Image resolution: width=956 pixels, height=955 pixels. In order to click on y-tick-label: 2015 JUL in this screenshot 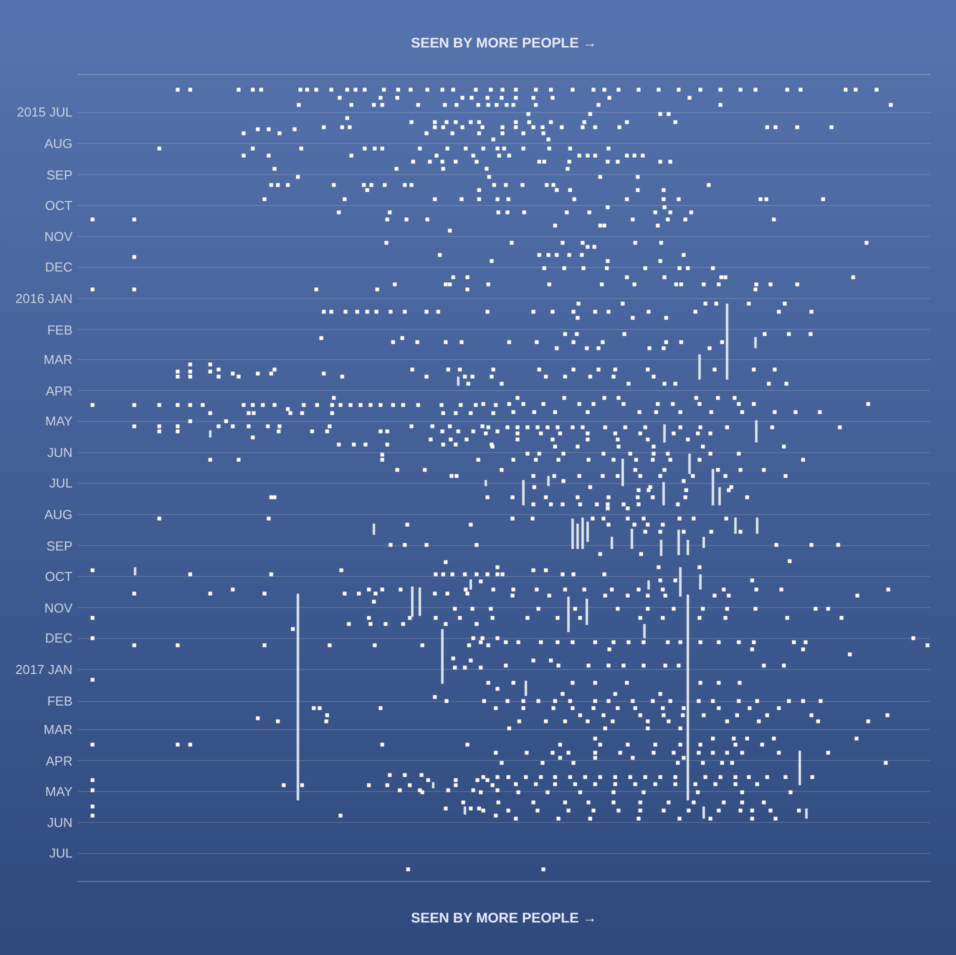, I will do `click(44, 112)`.